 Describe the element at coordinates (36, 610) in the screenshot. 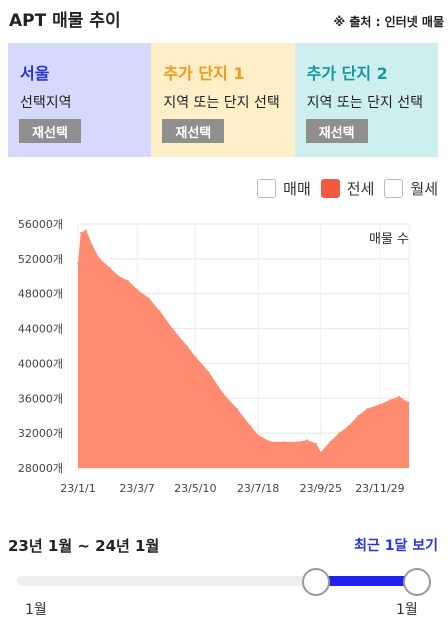

I see `slider-min-label: 1월` at that location.